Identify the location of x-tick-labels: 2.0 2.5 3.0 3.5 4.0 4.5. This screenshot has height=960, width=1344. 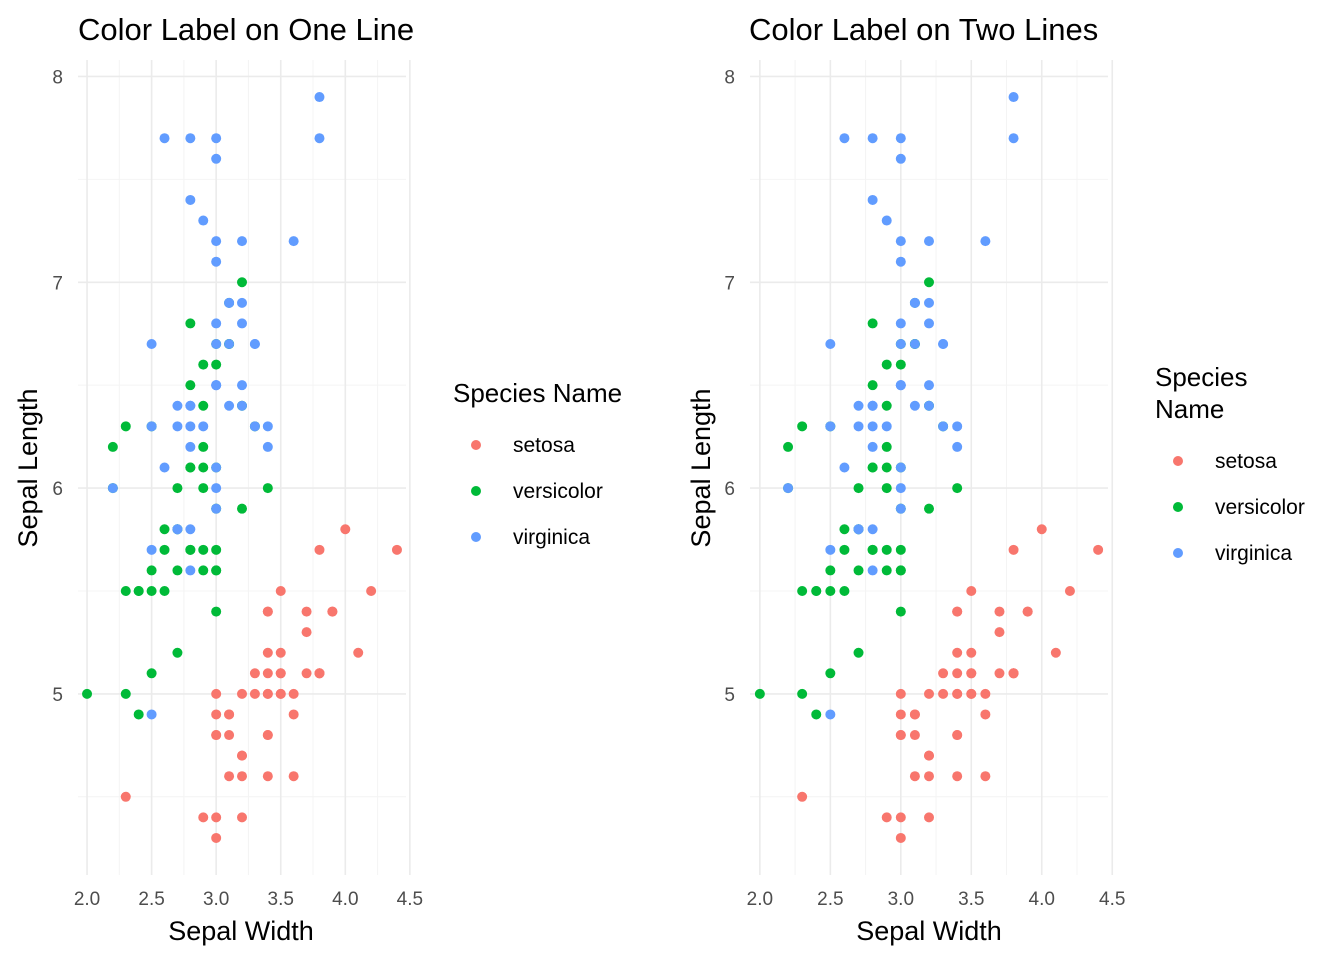
(248, 899).